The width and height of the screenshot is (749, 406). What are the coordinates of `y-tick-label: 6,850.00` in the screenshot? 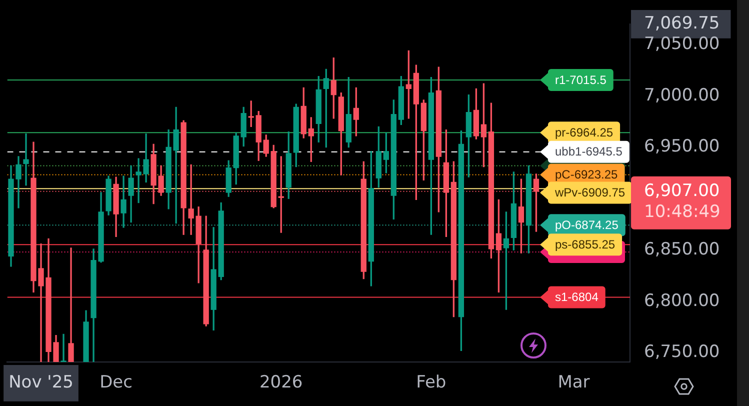 It's located at (682, 249).